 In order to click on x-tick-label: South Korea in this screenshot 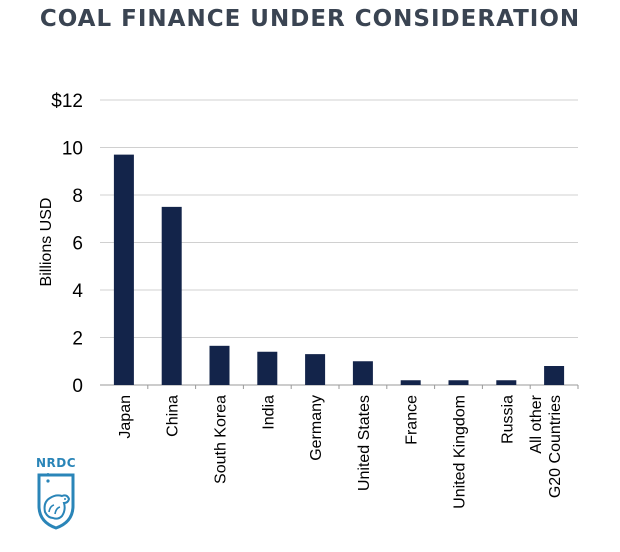, I will do `click(221, 439)`.